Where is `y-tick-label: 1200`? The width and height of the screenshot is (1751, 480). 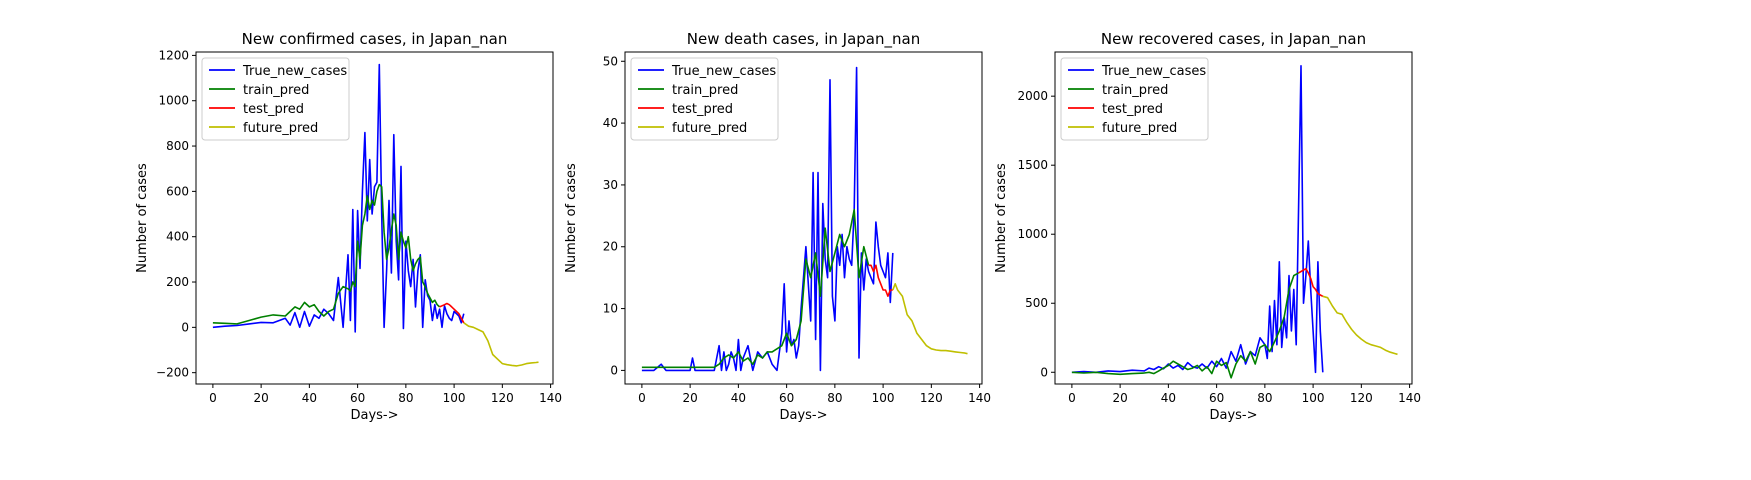
y-tick-label: 1200 is located at coordinates (173, 55).